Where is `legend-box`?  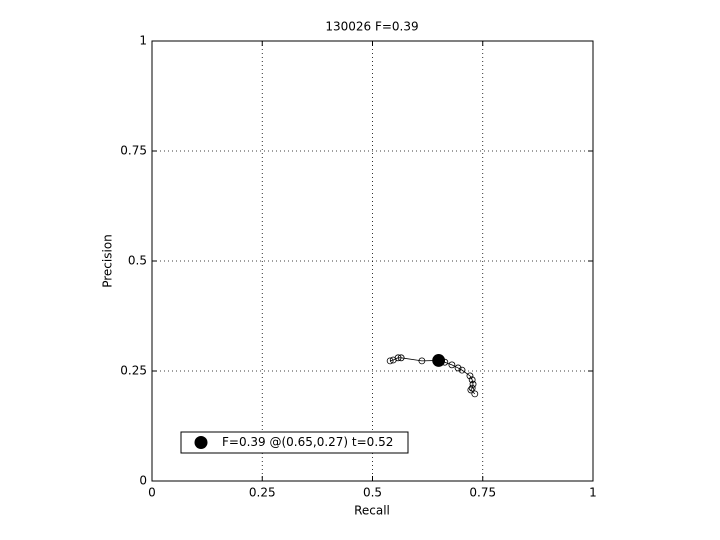 legend-box is located at coordinates (294, 442).